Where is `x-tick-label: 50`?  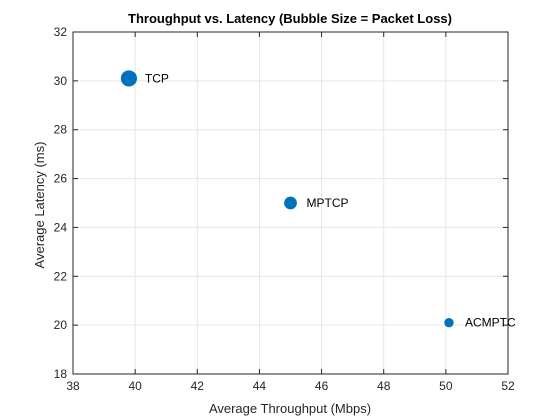 x-tick-label: 50 is located at coordinates (446, 386).